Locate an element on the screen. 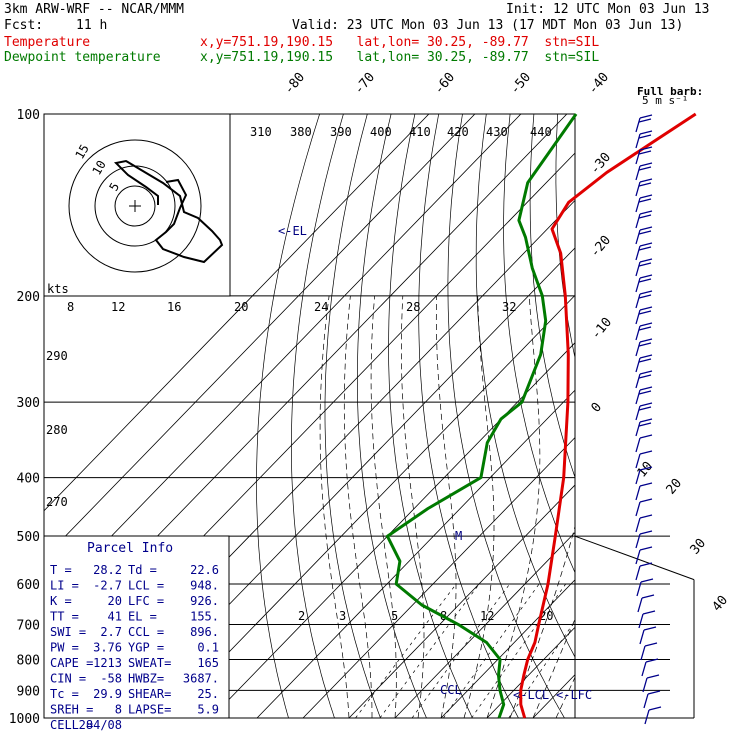 Image resolution: width=740 pixels, height=740 pixels. pressure-label: 1000 is located at coordinates (24, 719).